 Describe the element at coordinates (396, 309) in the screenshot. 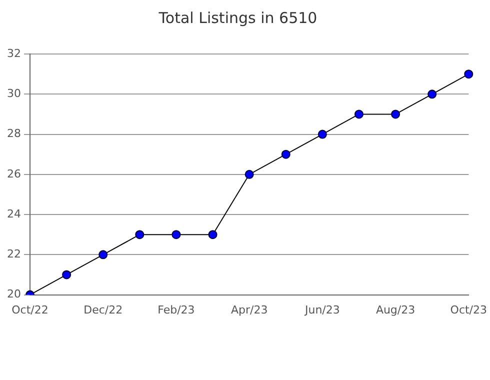

I see `x-tick-label: Aug/23` at that location.